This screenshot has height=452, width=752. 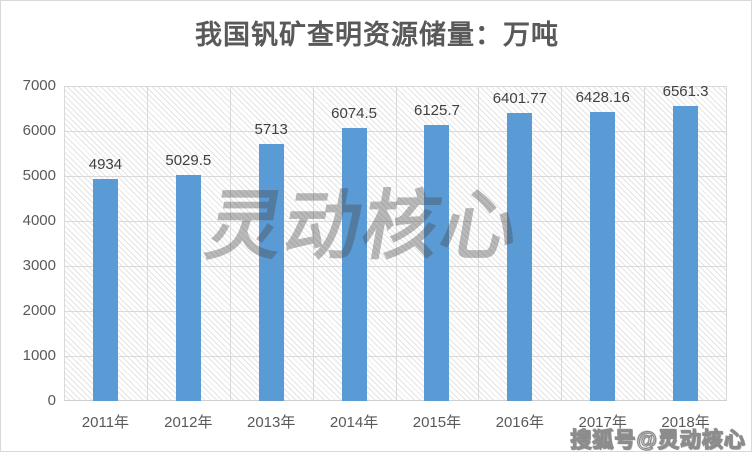 I want to click on x-tick-label: 2016年, so click(x=519, y=422).